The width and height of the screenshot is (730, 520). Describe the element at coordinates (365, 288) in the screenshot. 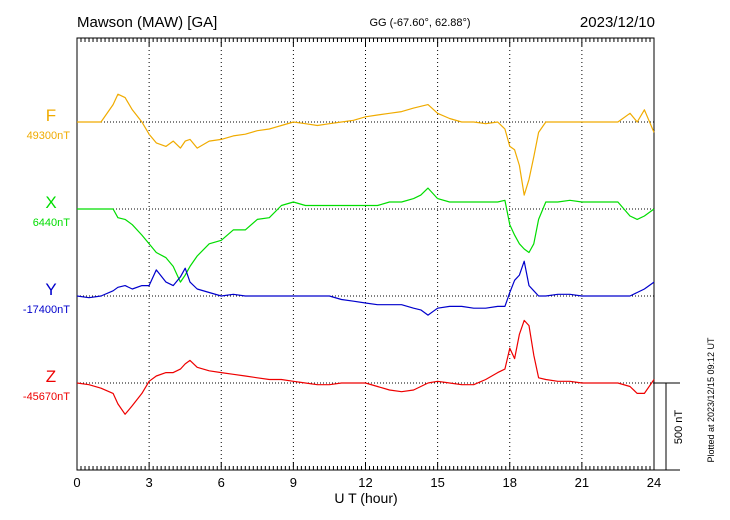

I see `series-line-y` at that location.